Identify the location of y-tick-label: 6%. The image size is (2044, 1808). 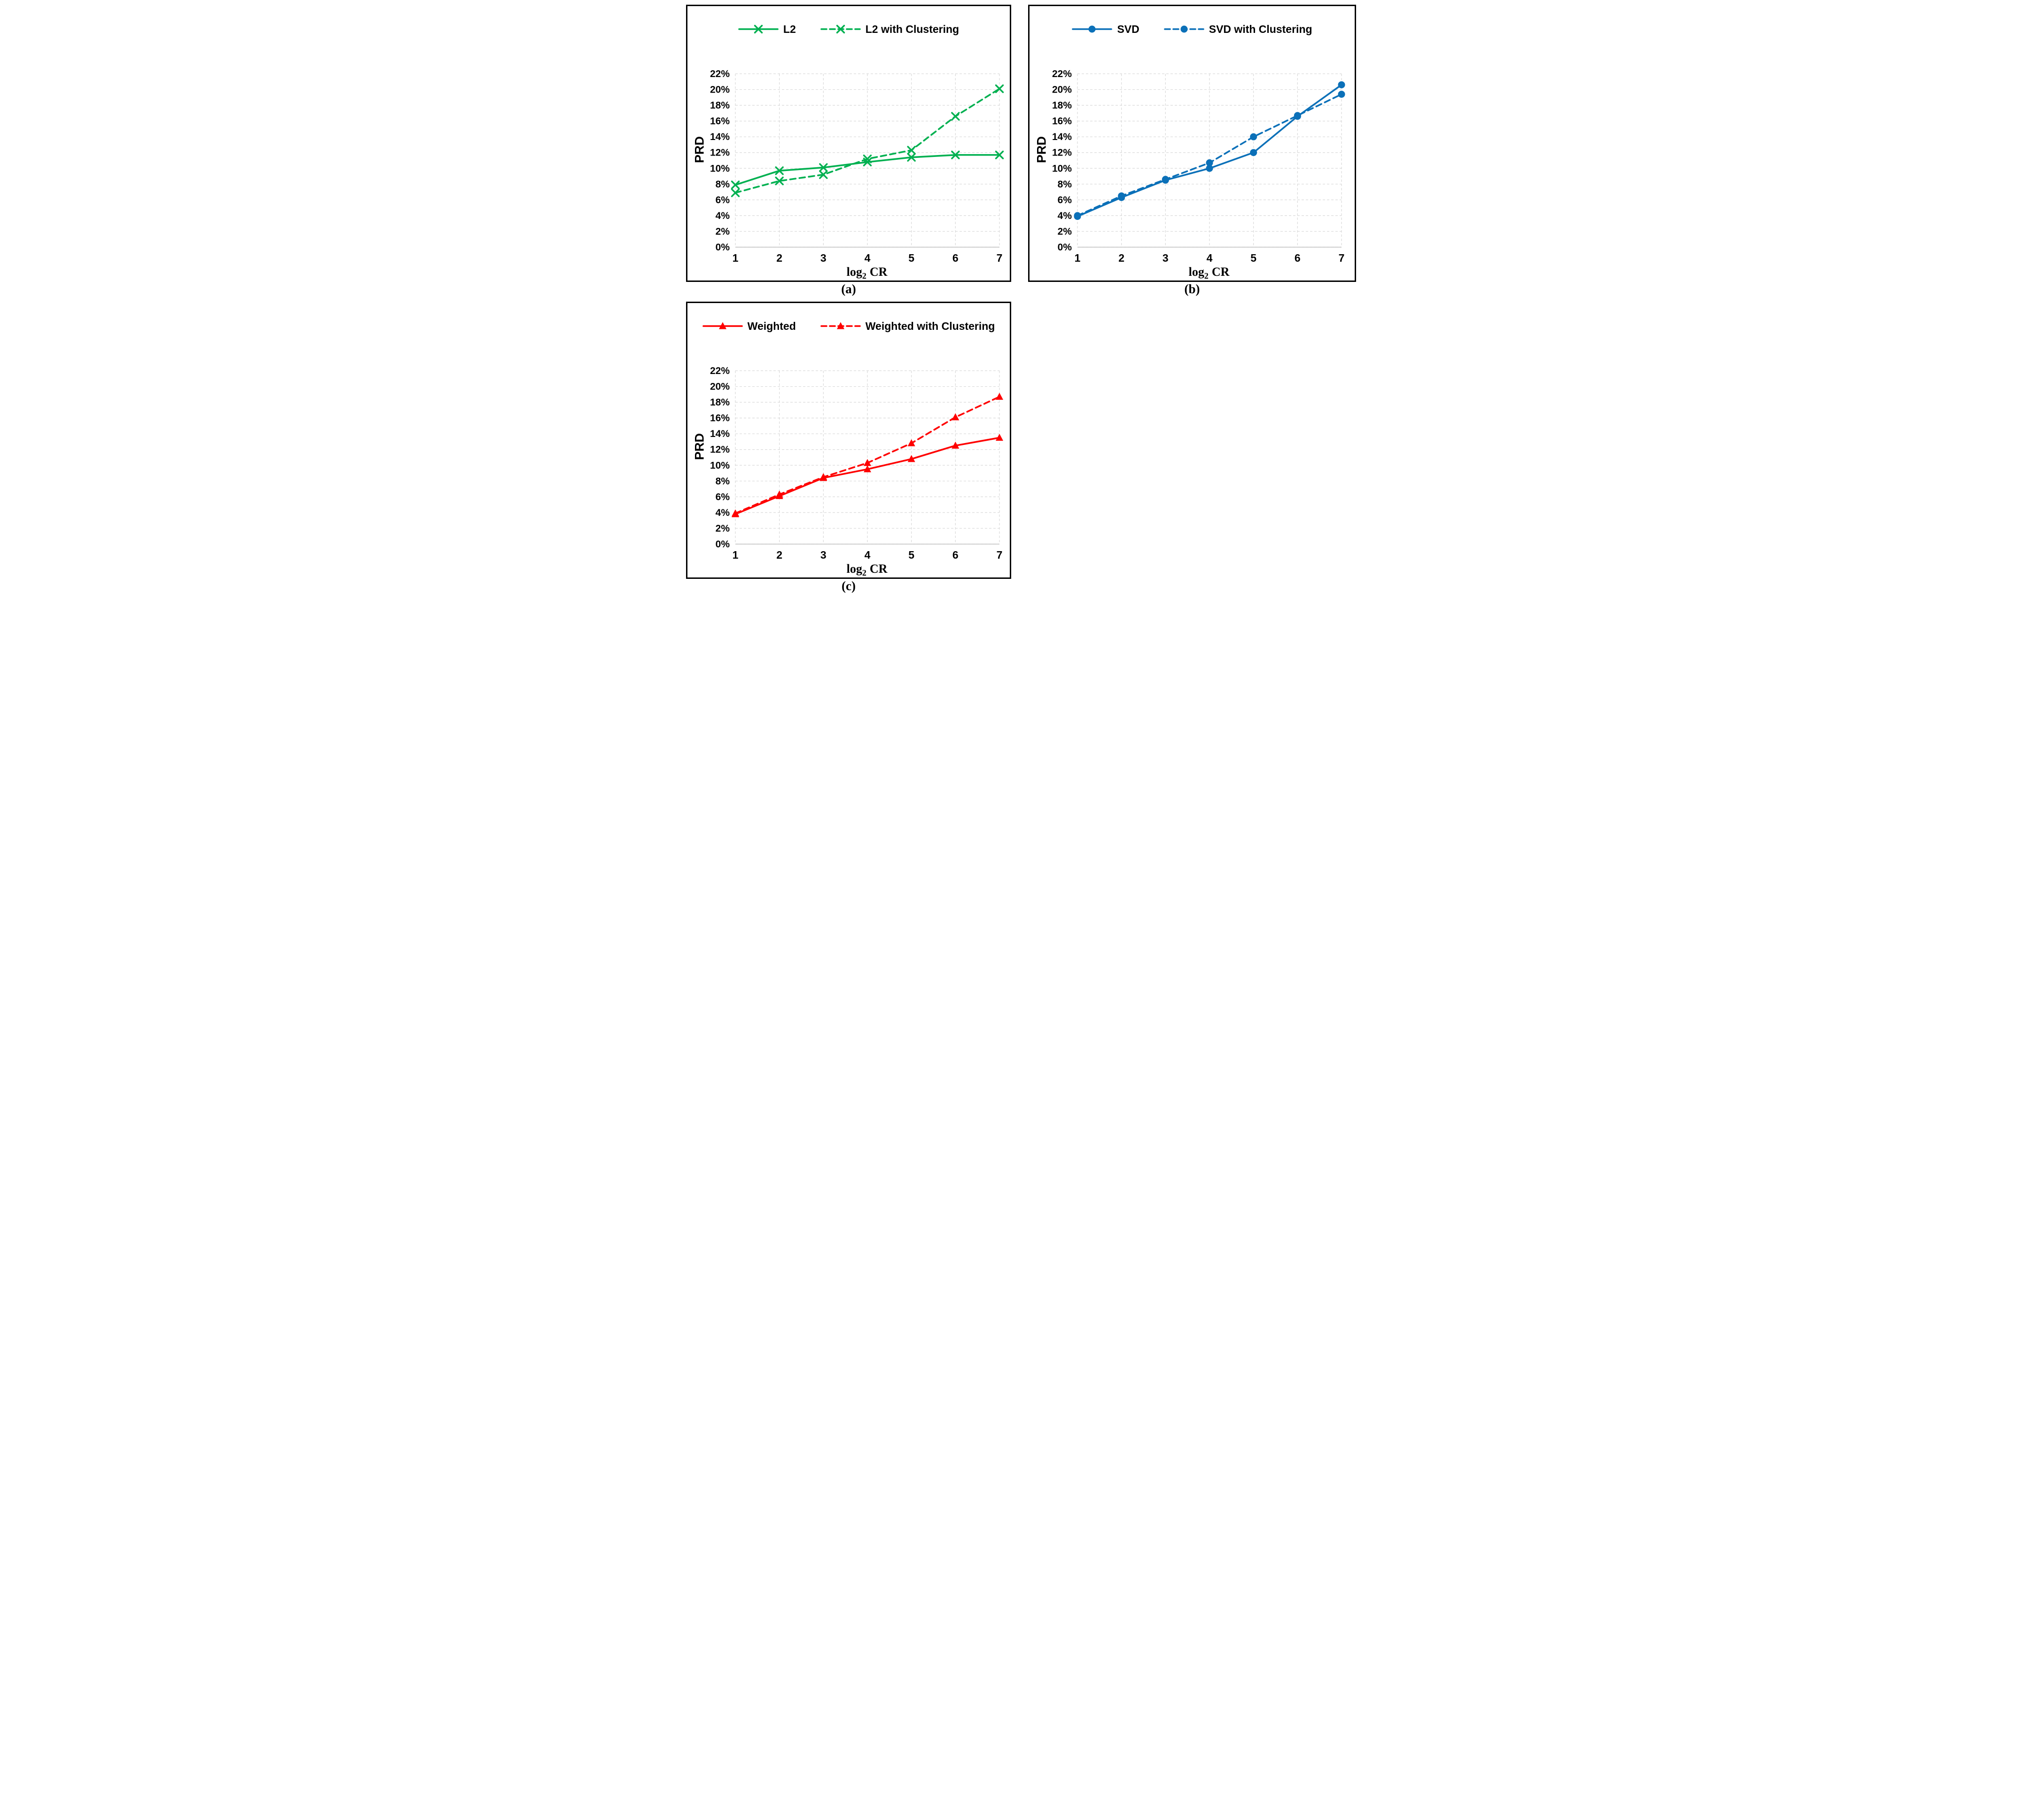
(1065, 200).